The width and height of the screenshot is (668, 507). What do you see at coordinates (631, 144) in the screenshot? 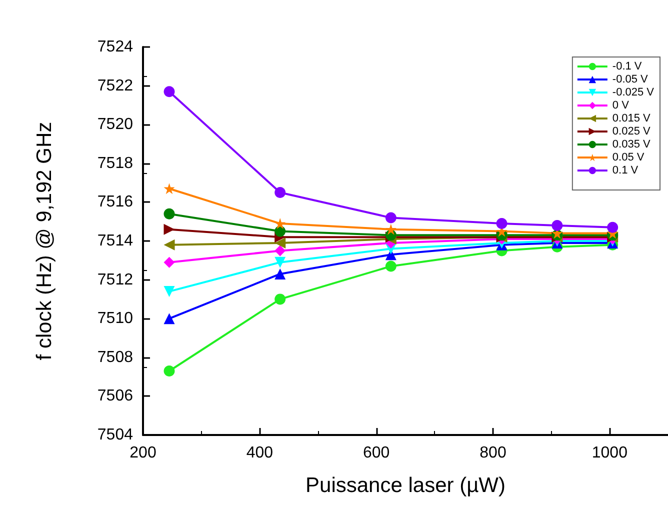
I see `legend-label: 0.035 V` at bounding box center [631, 144].